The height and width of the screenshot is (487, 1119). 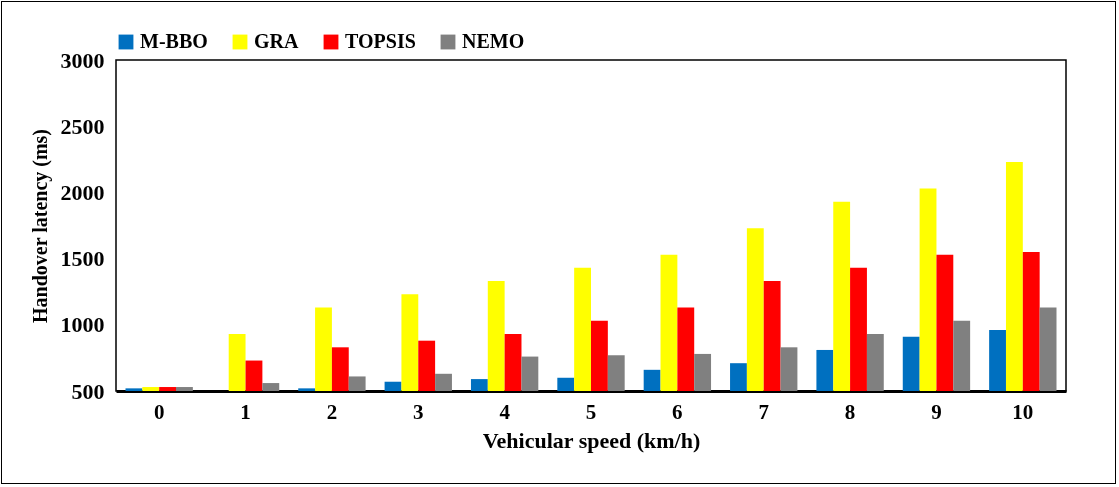 What do you see at coordinates (763, 411) in the screenshot?
I see `x-tick-label: 7` at bounding box center [763, 411].